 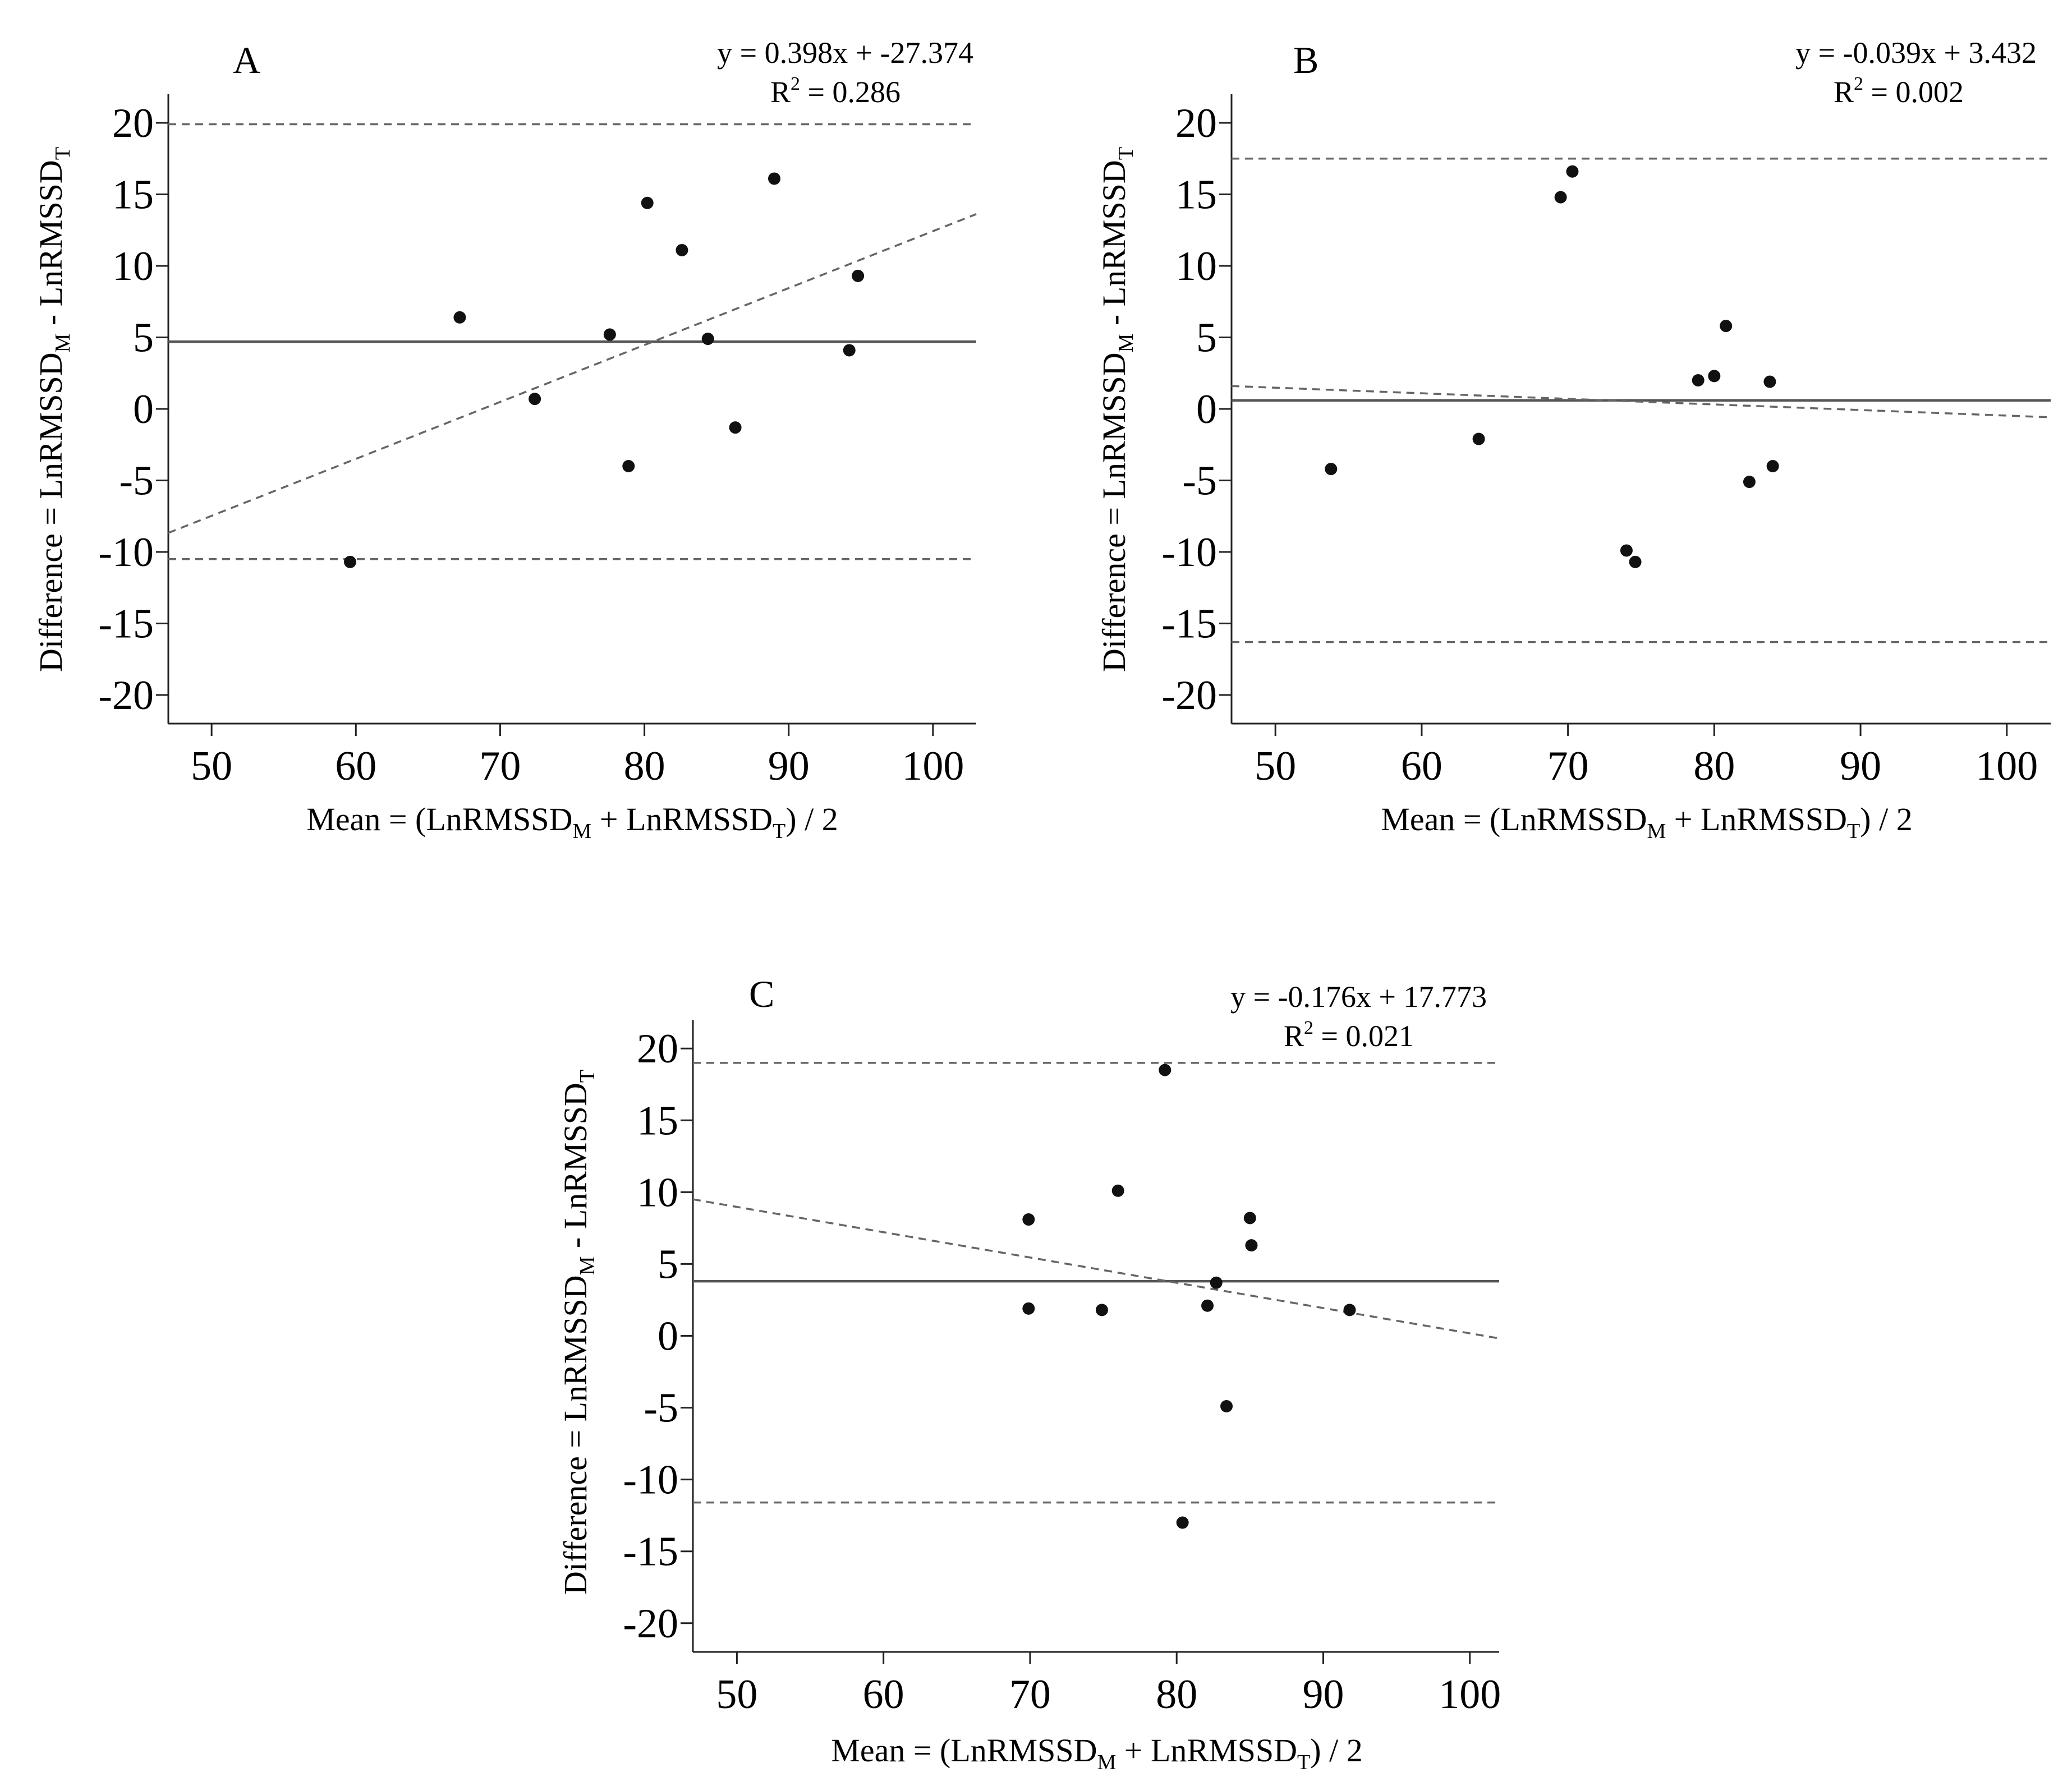 I want to click on r-squared-label: R2 = 0.002, so click(x=1899, y=91).